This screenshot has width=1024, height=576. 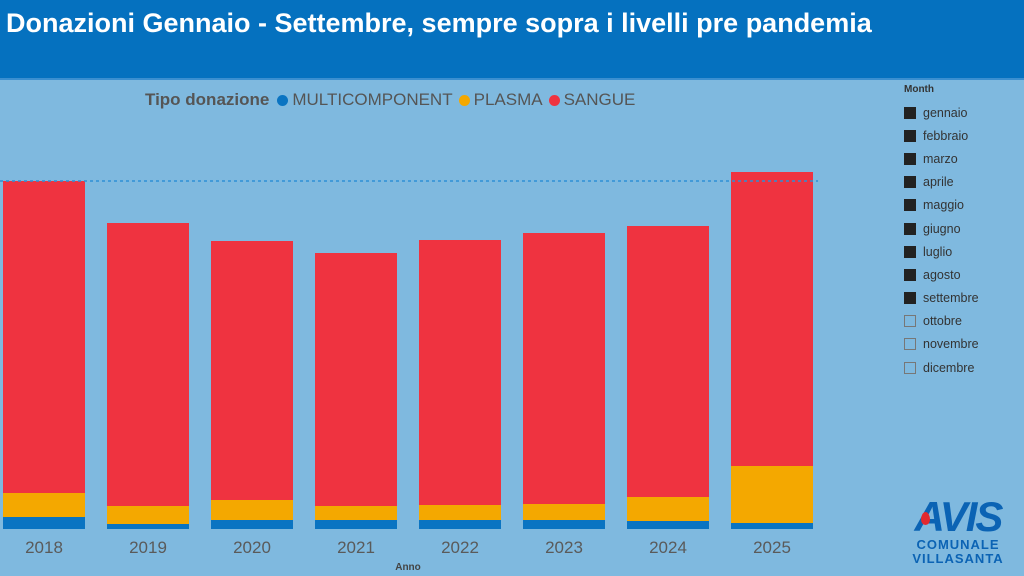 I want to click on slicer-item-settembre: settembre, so click(x=941, y=298).